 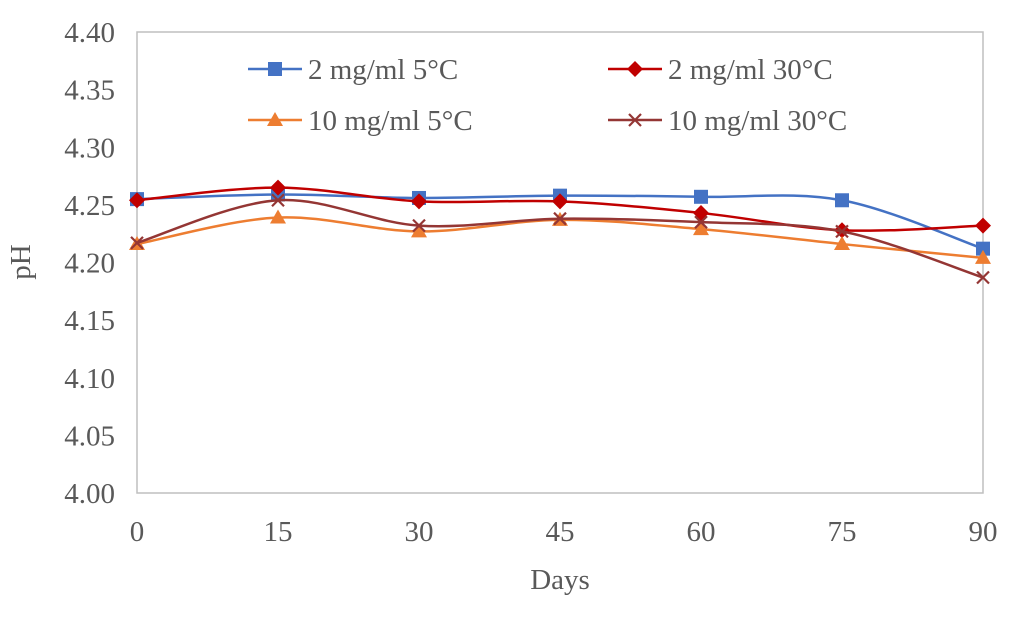 I want to click on y-tick-label: 4.30, so click(x=89, y=148).